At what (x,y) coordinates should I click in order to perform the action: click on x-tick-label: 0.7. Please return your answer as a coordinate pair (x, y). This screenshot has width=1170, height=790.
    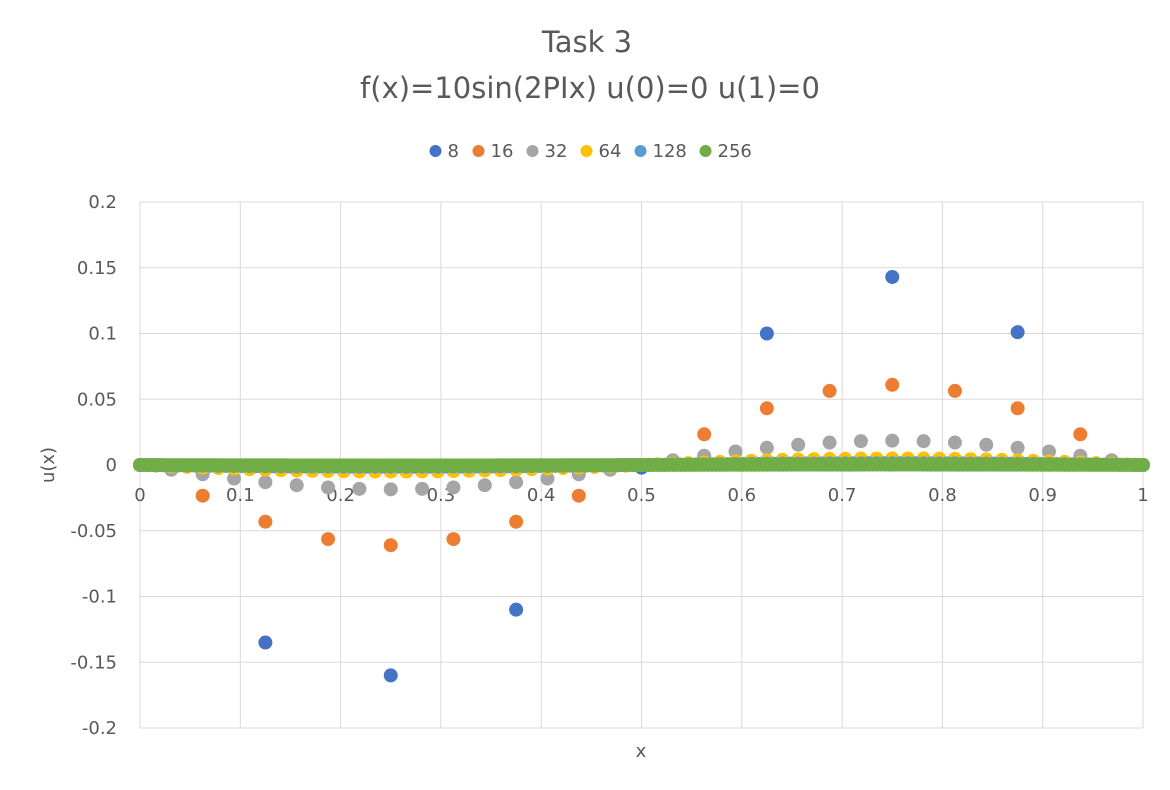
    Looking at the image, I should click on (842, 495).